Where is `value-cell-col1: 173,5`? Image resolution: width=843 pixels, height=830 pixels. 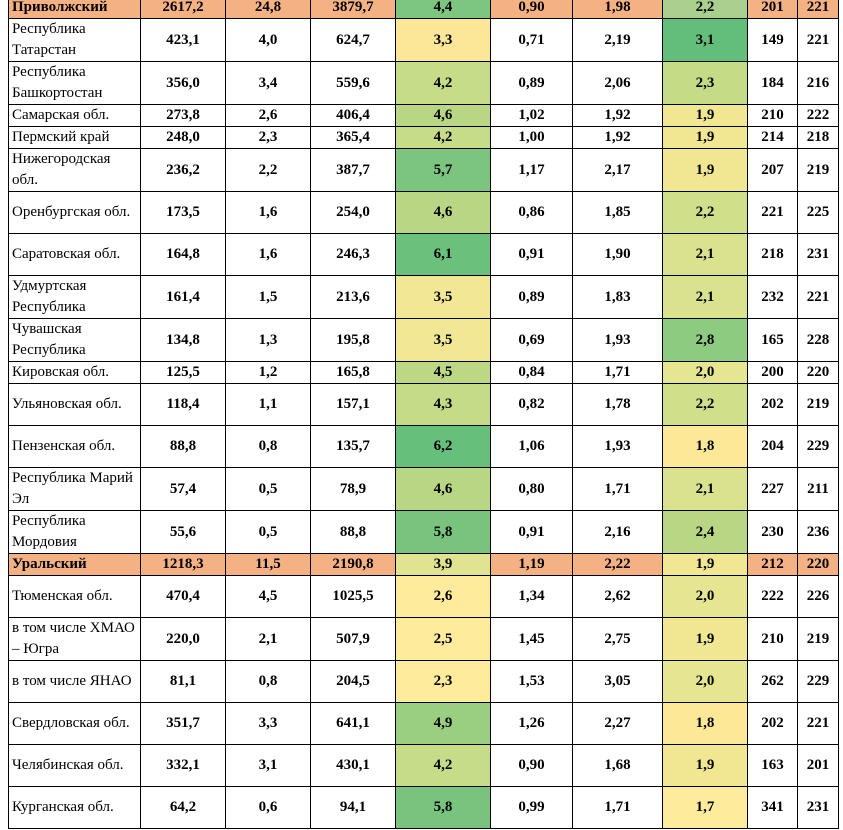 value-cell-col1: 173,5 is located at coordinates (183, 212).